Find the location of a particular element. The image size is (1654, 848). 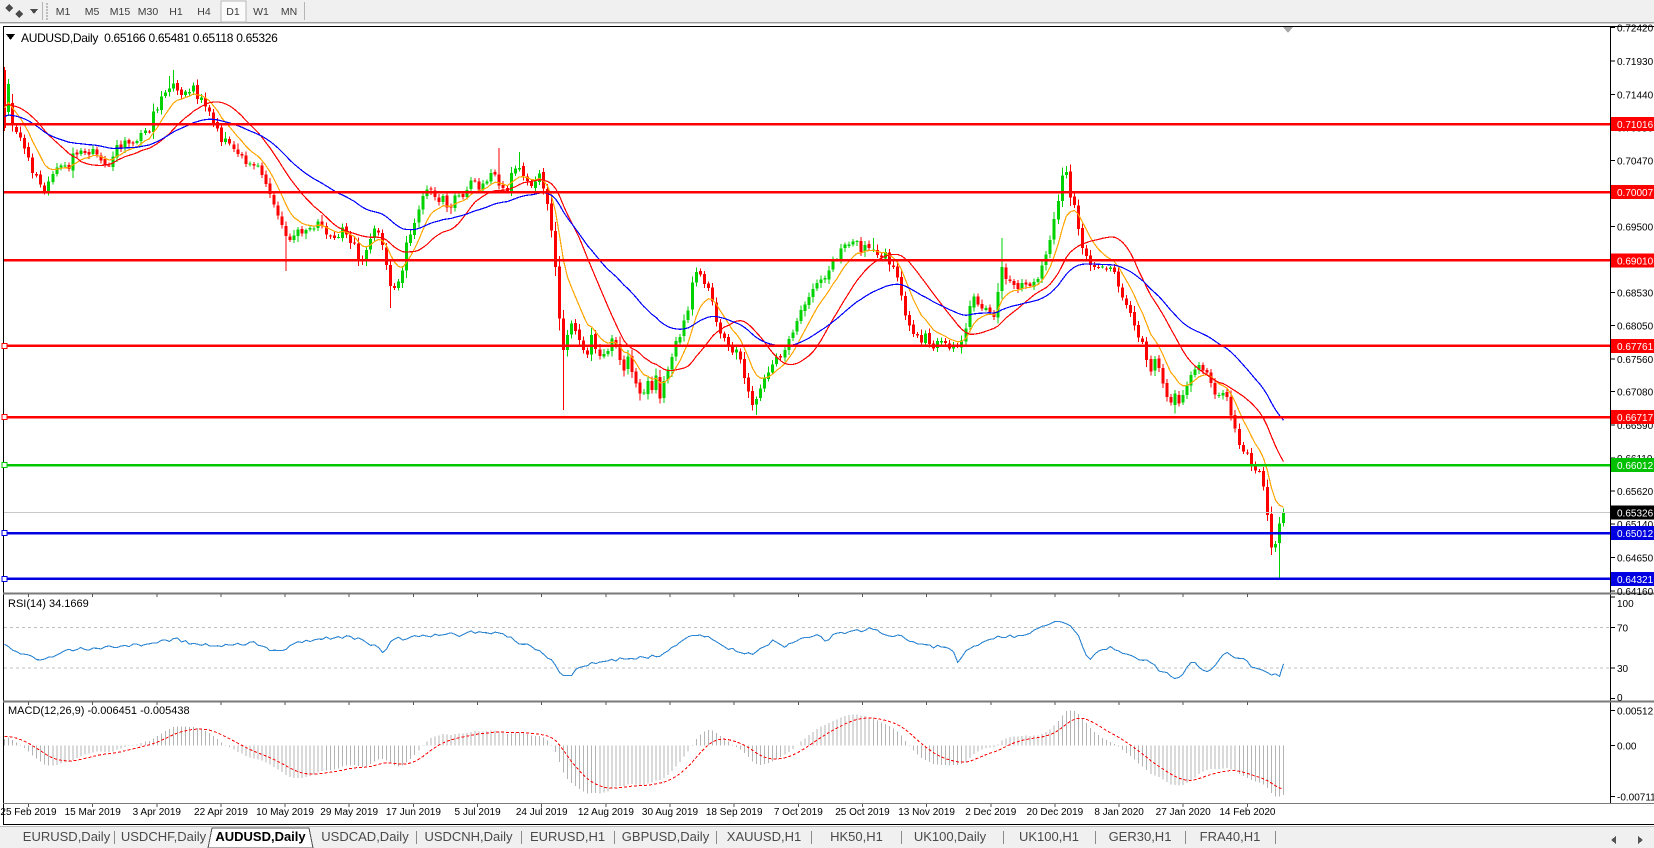

svg-text: 14 Feb 2020 is located at coordinates (1247, 812).